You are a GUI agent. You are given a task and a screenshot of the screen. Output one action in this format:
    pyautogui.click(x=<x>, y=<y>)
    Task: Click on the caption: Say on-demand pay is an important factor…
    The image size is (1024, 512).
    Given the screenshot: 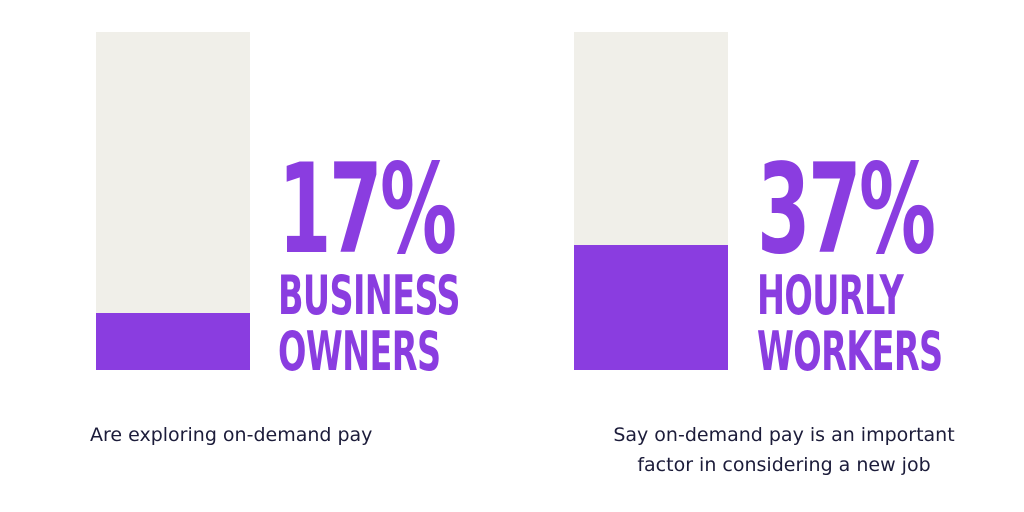 What is the action you would take?
    pyautogui.click(x=784, y=450)
    